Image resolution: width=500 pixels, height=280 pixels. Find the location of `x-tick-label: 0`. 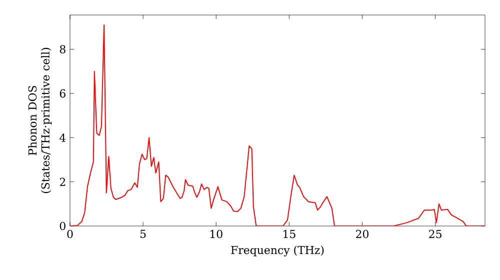

x-tick-label: 0 is located at coordinates (70, 234).